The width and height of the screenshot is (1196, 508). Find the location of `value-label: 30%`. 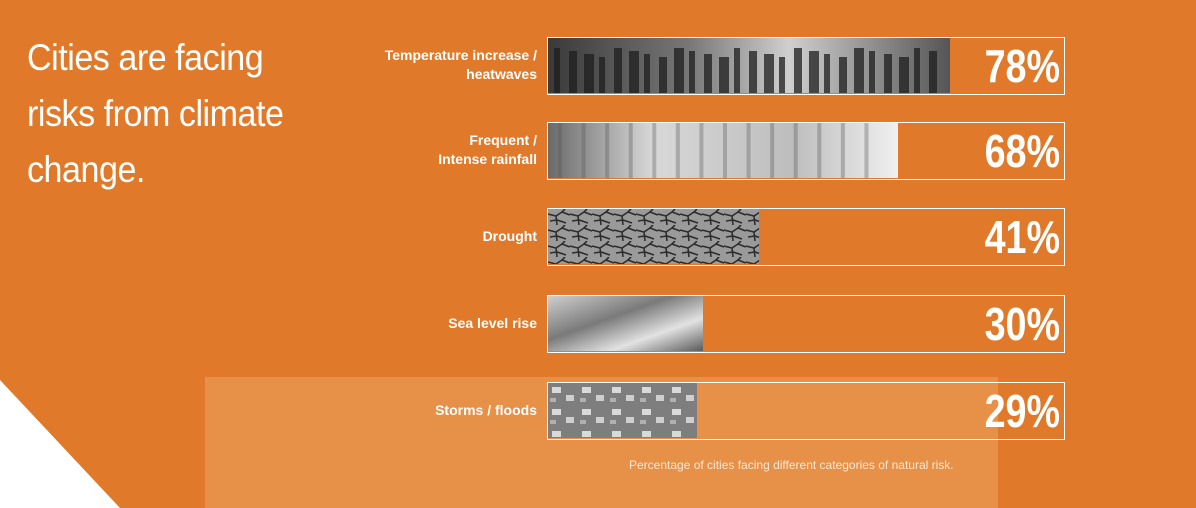

value-label: 30% is located at coordinates (1022, 324).